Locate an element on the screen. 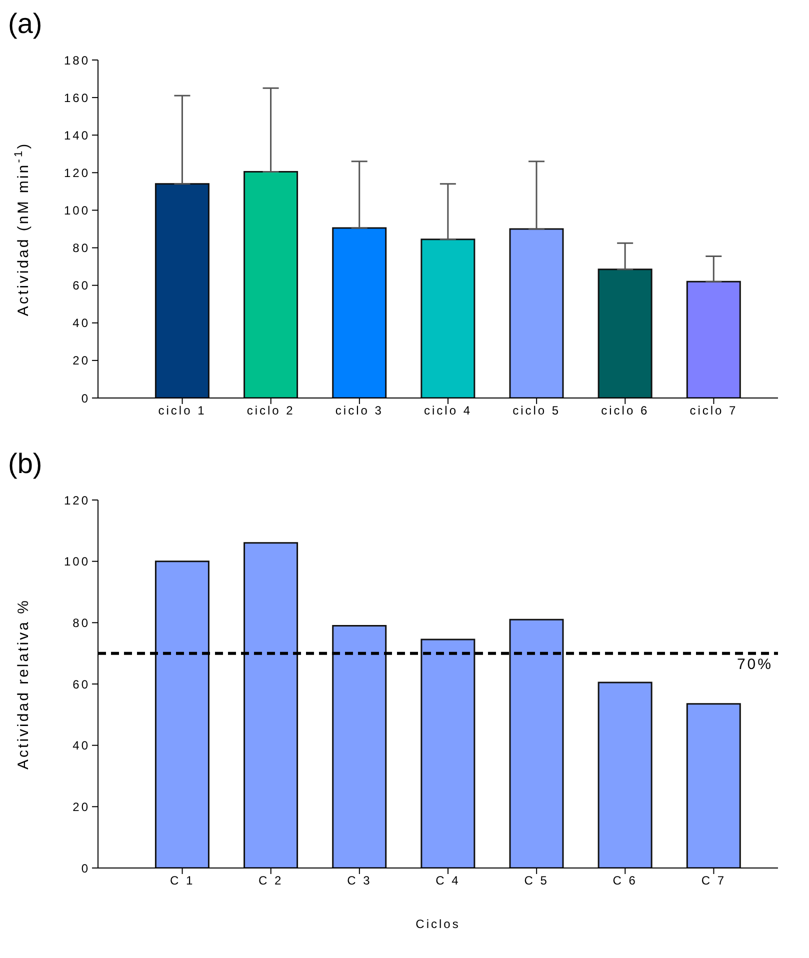  chart-title: (b) is located at coordinates (25, 464).